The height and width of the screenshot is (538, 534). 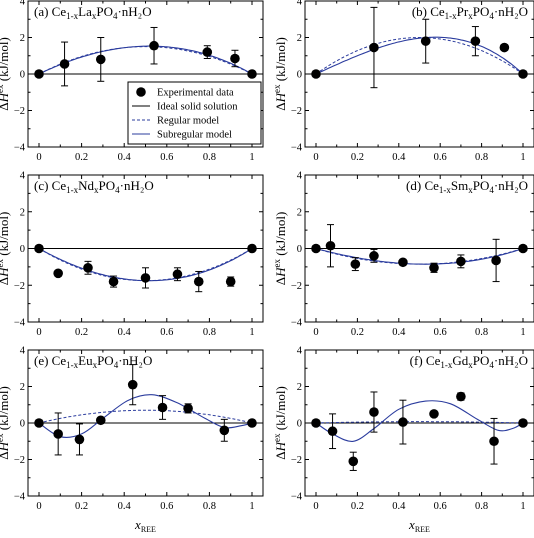 What do you see at coordinates (86, 185) in the screenshot?
I see `title-element: Nd` at bounding box center [86, 185].